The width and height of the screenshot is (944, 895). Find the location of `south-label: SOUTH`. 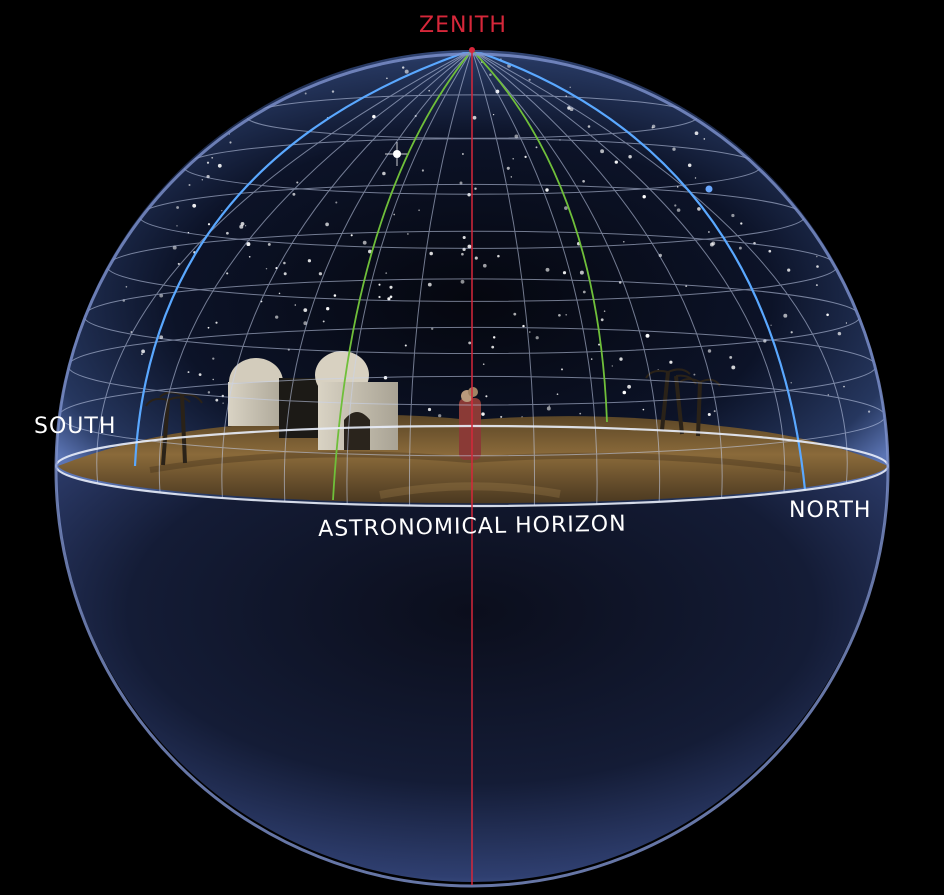

south-label: SOUTH is located at coordinates (75, 426).